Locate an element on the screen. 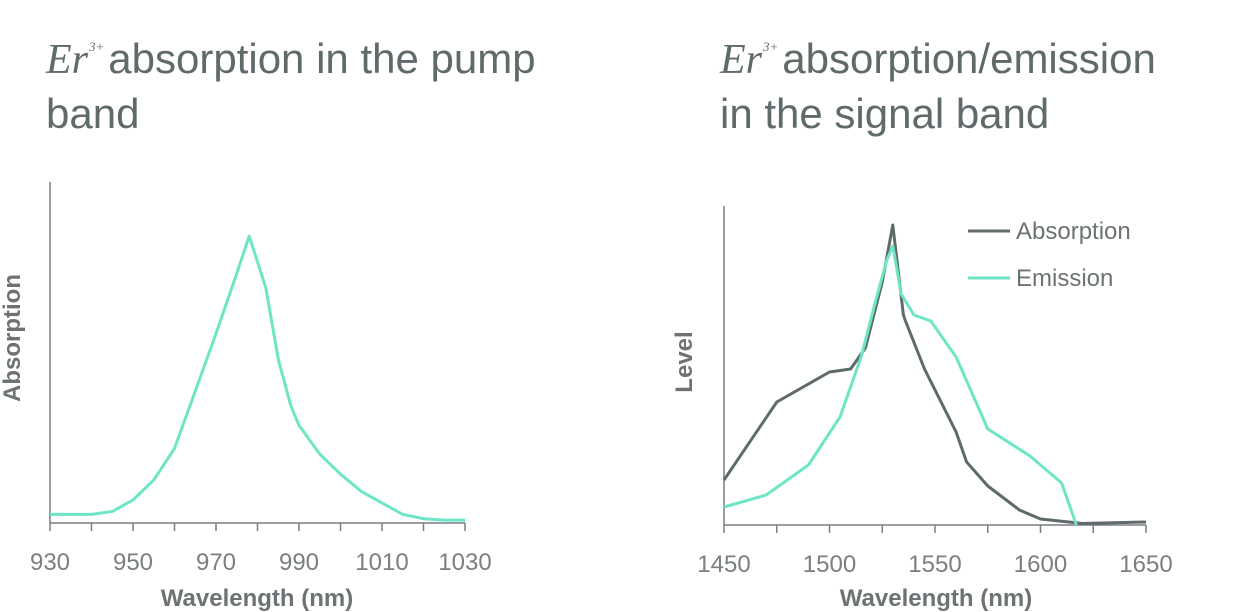 Image resolution: width=1260 pixels, height=612 pixels. right-x-tick-label: 1500 is located at coordinates (829, 564).